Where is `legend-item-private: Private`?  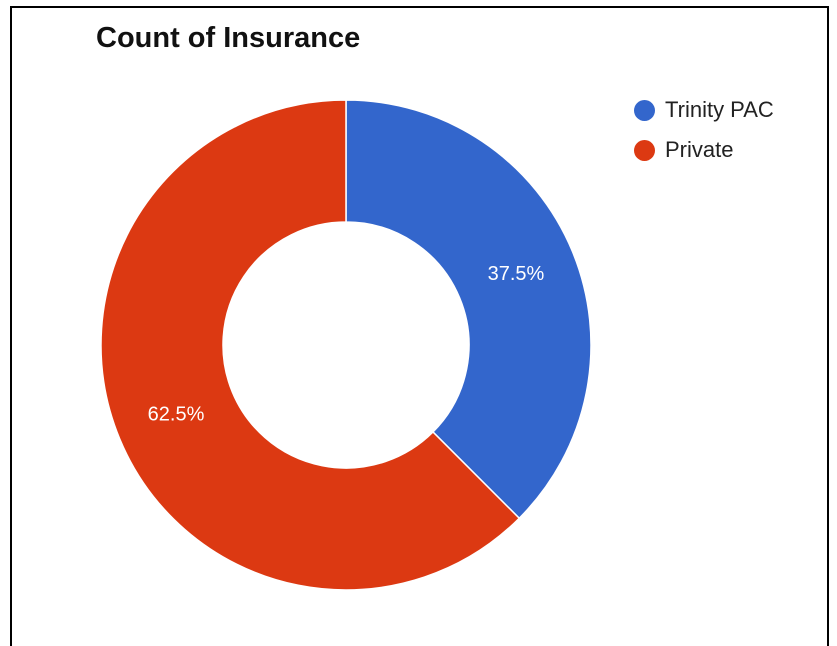
legend-item-private: Private is located at coordinates (704, 150).